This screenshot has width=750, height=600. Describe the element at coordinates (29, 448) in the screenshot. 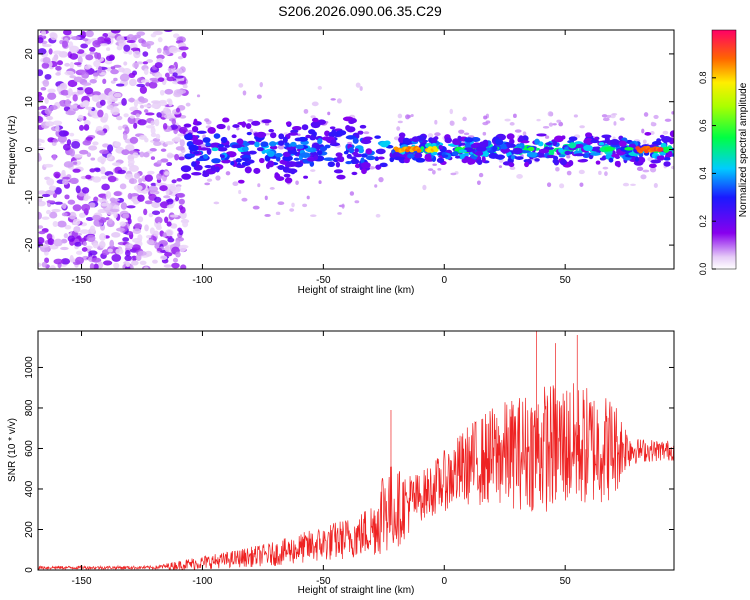

I see `y-tick-label: 600` at that location.